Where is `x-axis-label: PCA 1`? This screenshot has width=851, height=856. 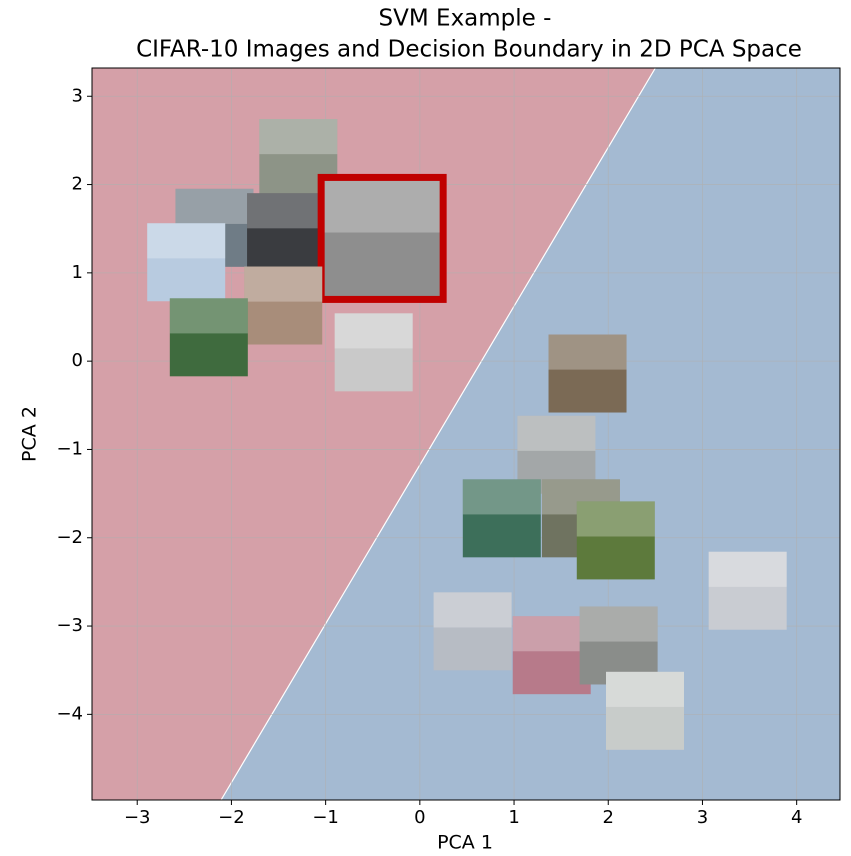 x-axis-label: PCA 1 is located at coordinates (465, 842).